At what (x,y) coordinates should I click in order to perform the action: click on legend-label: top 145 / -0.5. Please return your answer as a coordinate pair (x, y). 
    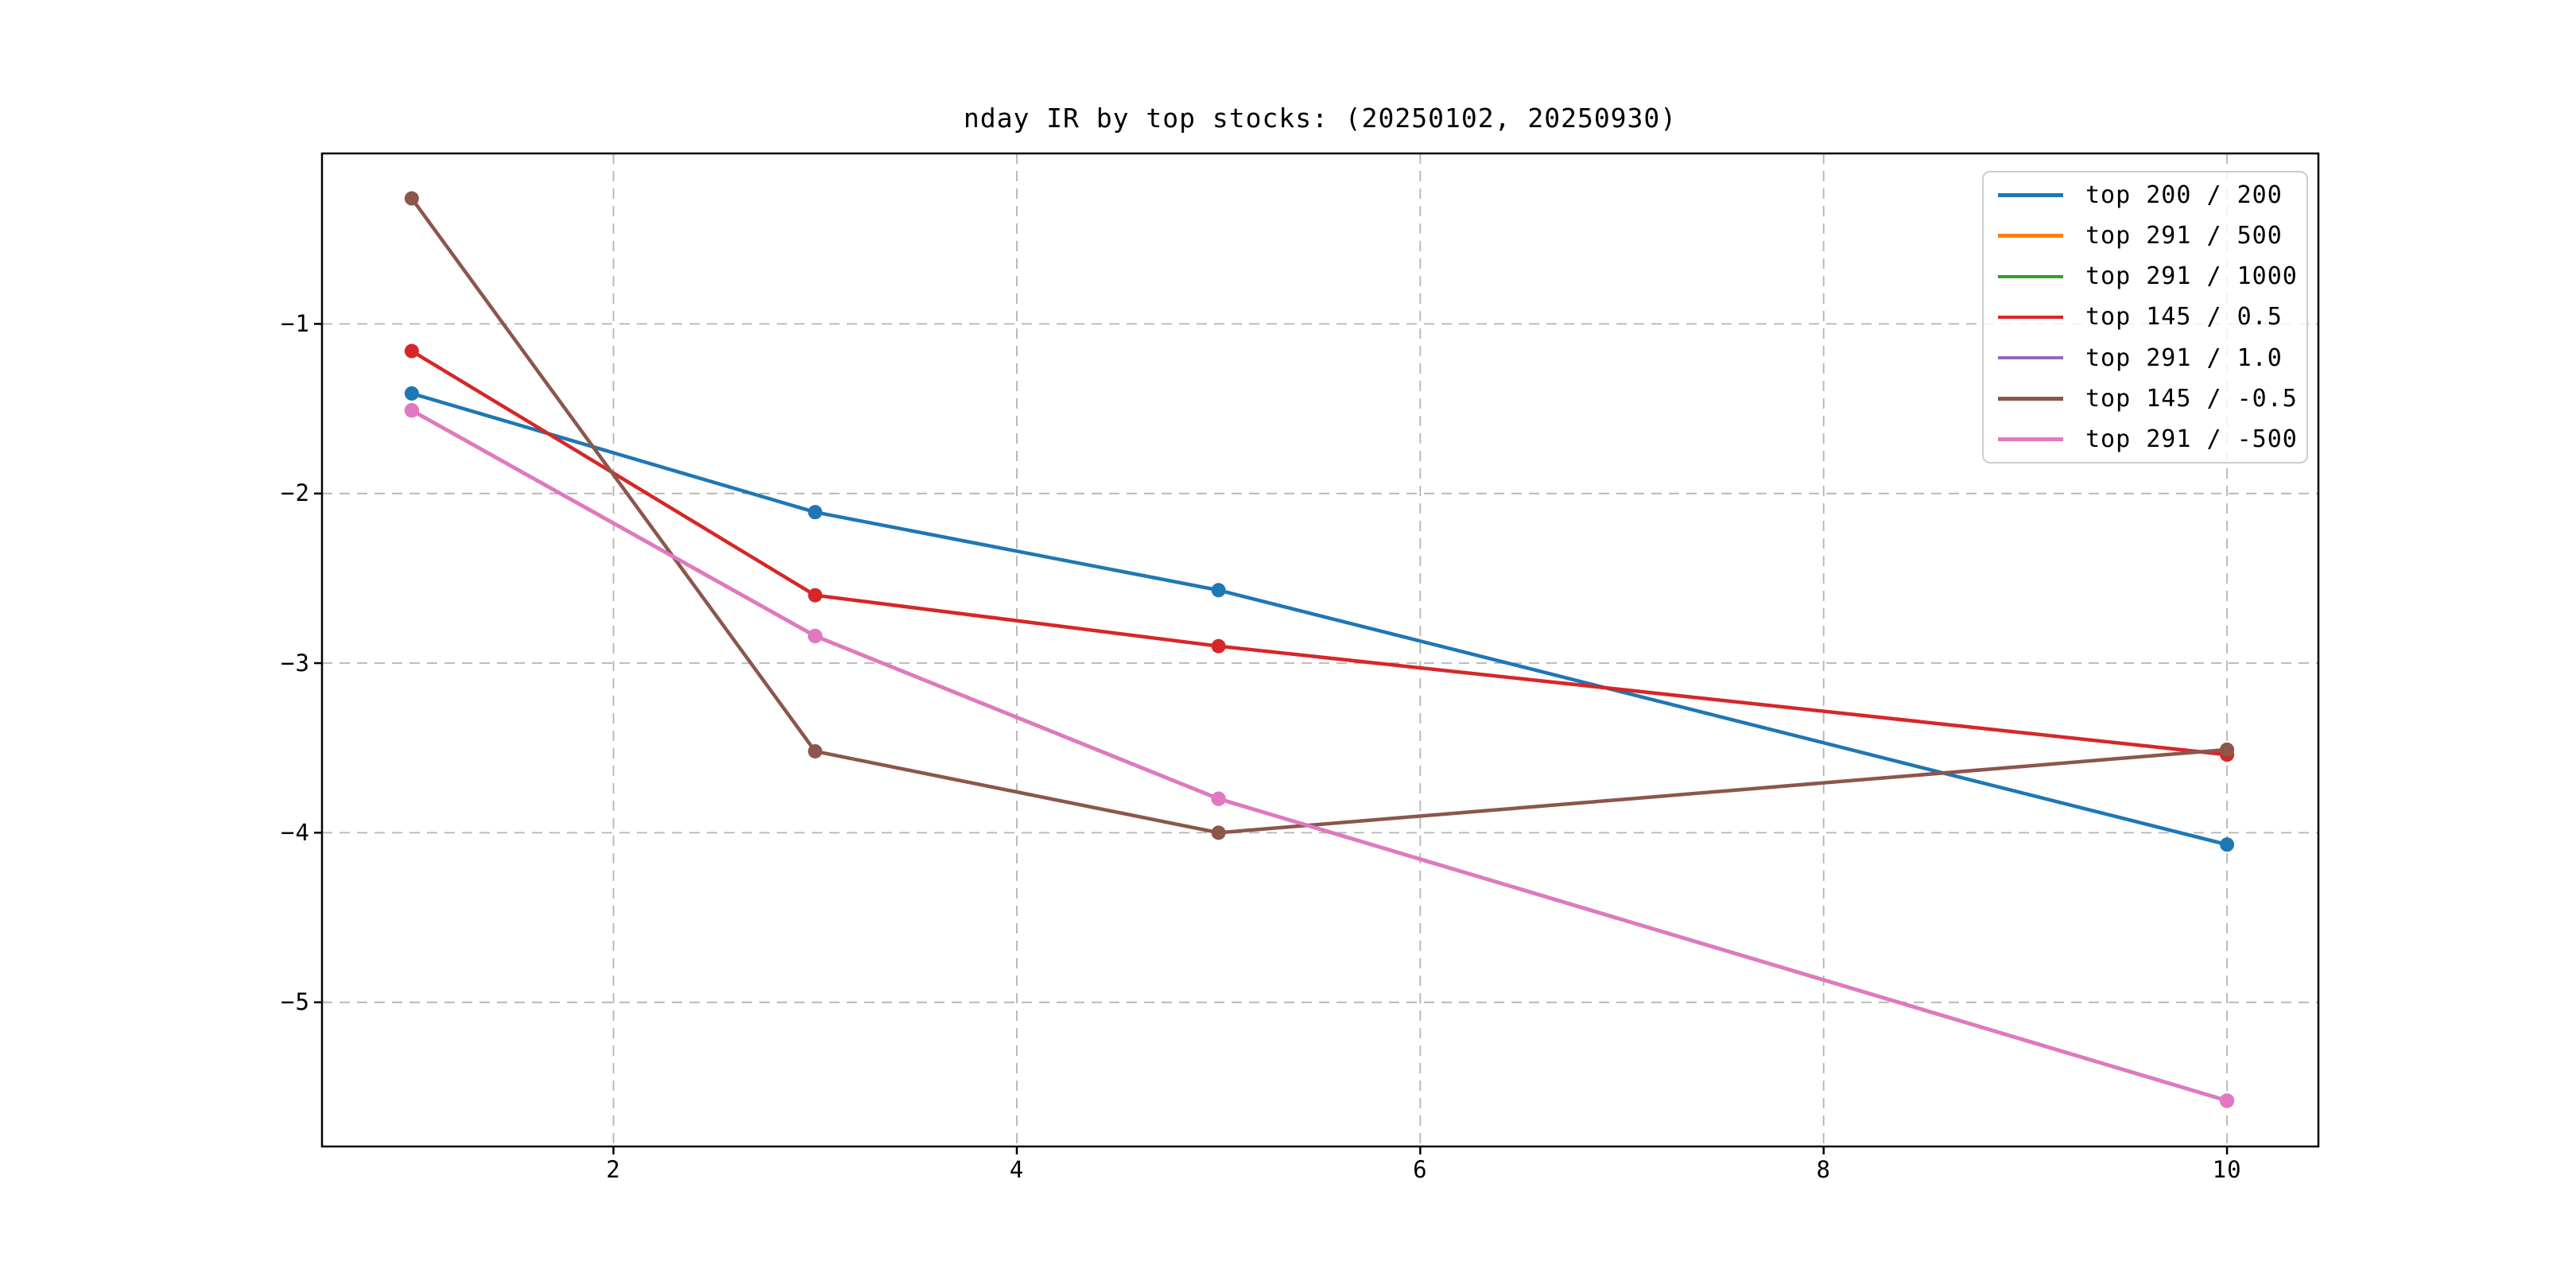
    Looking at the image, I should click on (2191, 398).